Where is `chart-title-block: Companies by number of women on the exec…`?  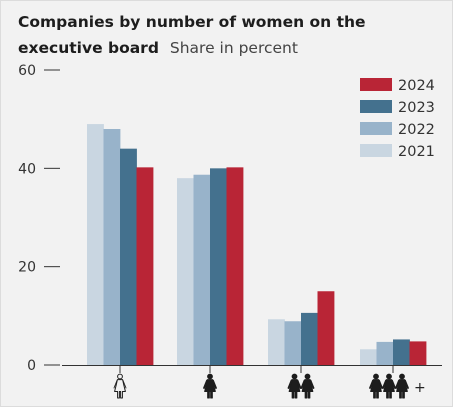 chart-title-block: Companies by number of women on the exec… is located at coordinates (228, 35).